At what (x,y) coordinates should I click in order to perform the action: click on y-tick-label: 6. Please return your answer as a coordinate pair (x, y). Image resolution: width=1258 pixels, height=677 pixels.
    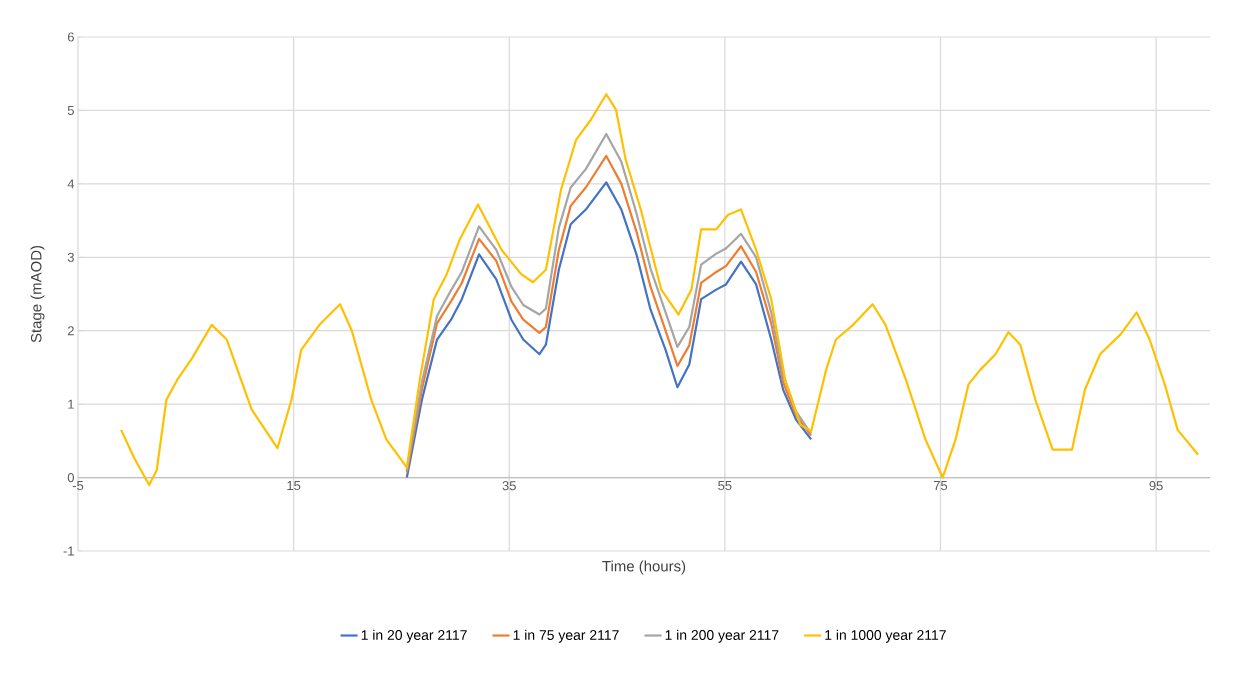
    Looking at the image, I should click on (70, 37).